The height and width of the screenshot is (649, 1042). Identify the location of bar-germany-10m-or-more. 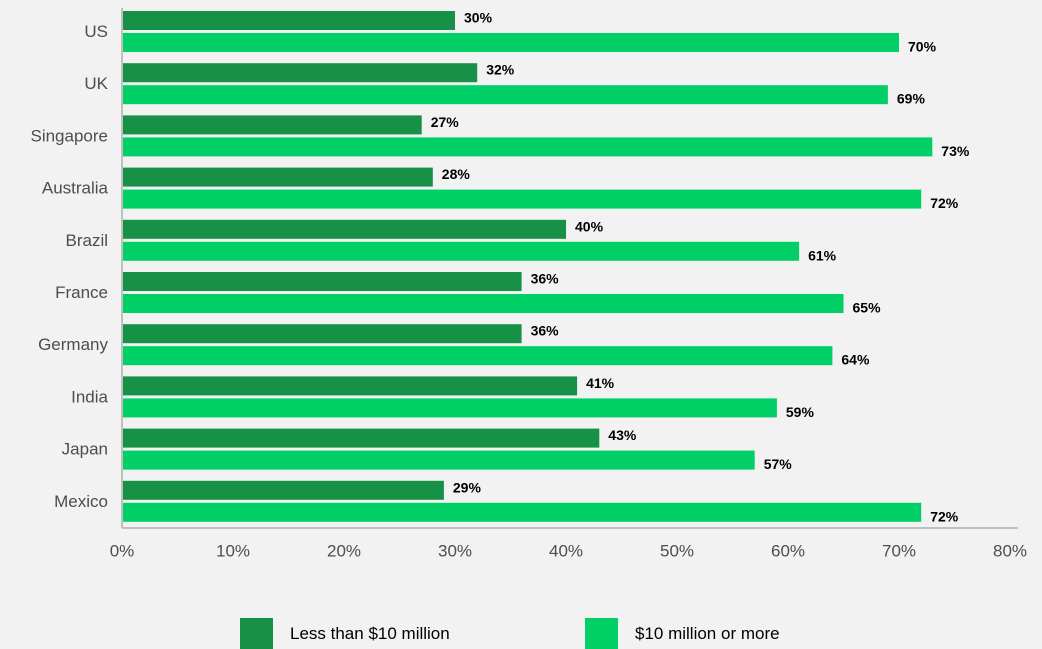
(477, 355).